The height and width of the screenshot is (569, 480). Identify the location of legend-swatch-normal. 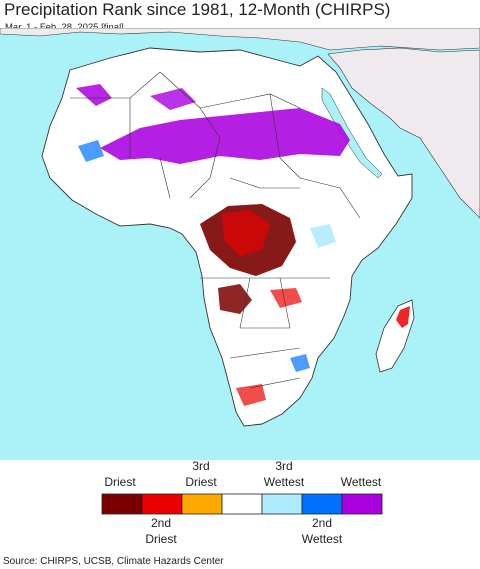
(242, 504).